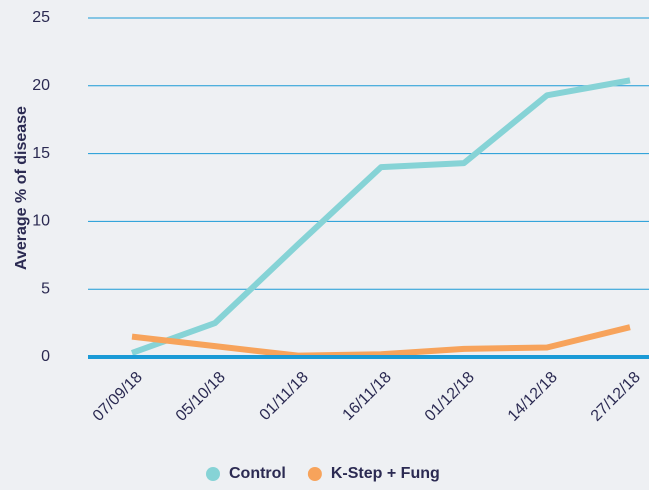  Describe the element at coordinates (21, 188) in the screenshot. I see `y-axis-label: Average % of disease` at that location.